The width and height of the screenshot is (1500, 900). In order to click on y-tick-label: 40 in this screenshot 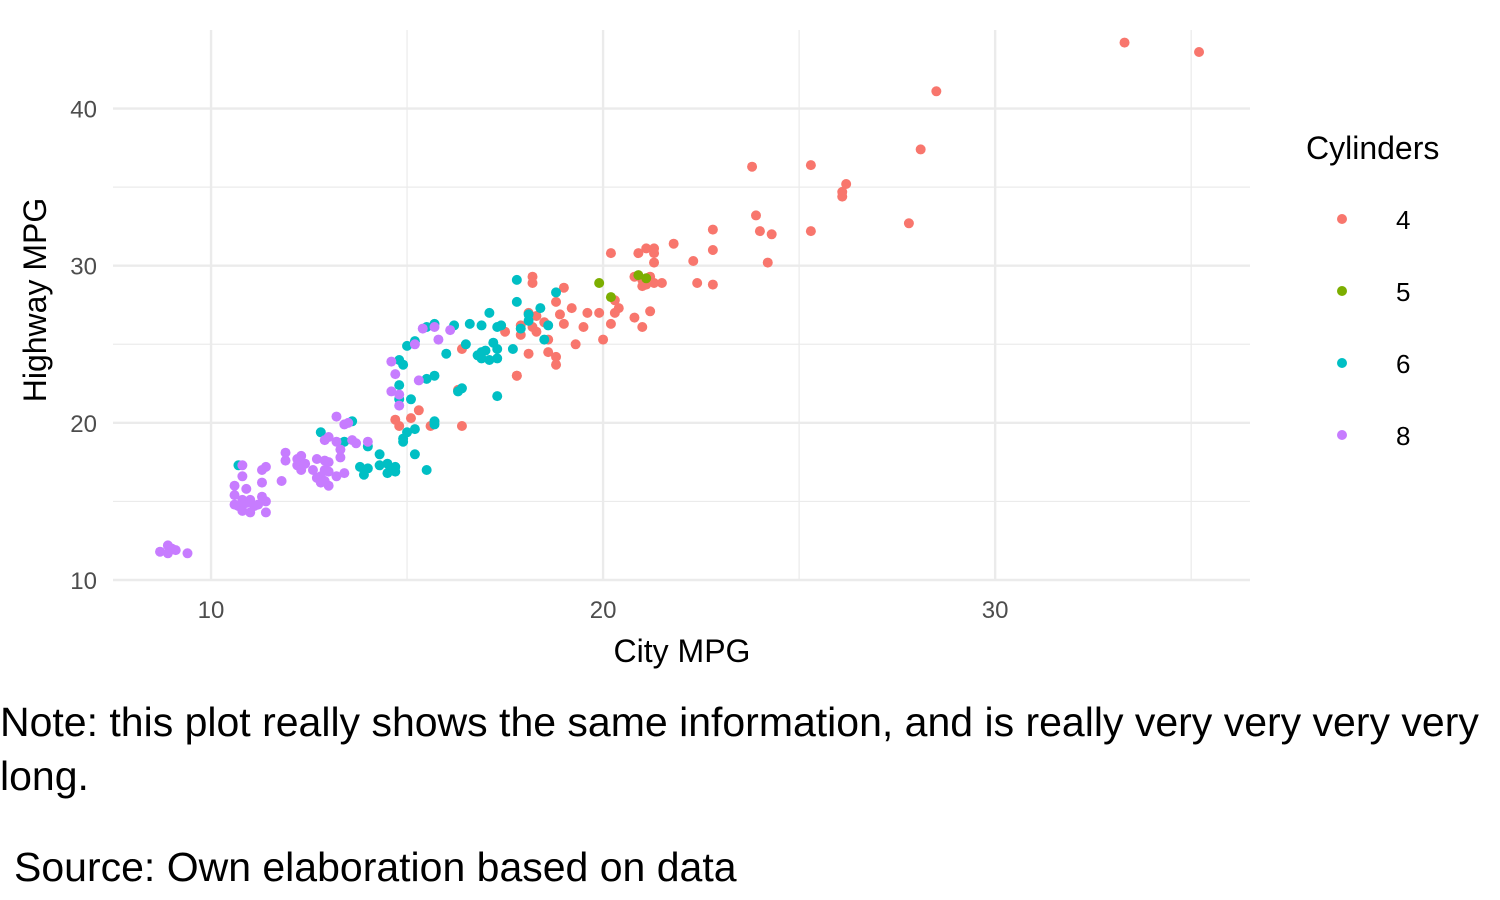, I will do `click(83, 110)`.